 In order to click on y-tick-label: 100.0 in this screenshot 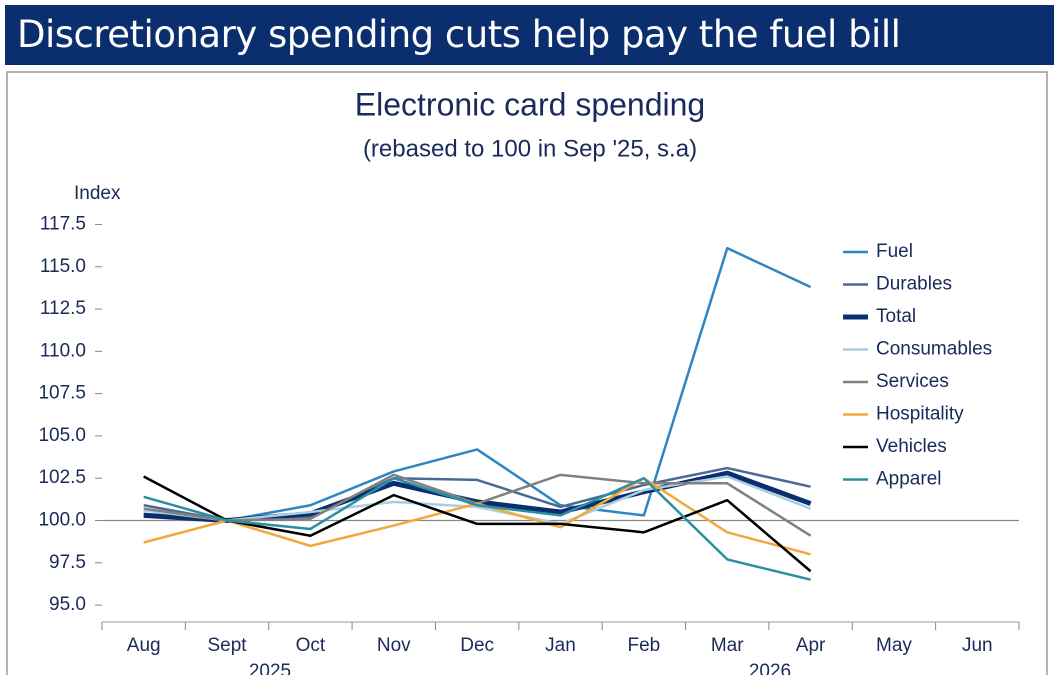, I will do `click(62, 520)`.